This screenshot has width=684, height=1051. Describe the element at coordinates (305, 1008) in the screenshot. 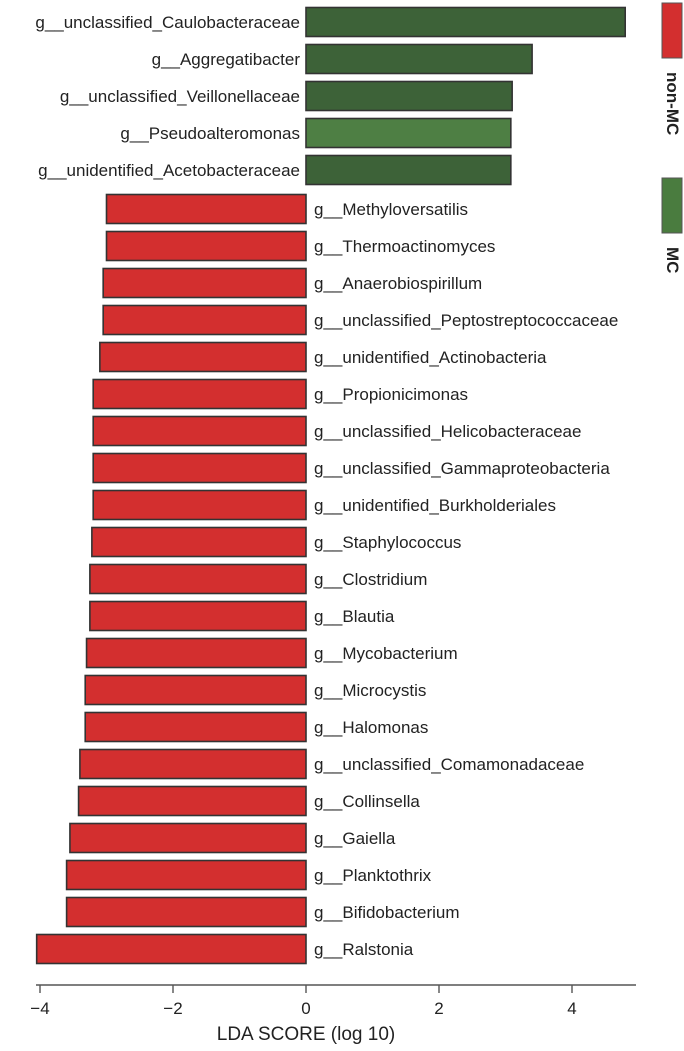

I see `x-tick-label: 0` at that location.